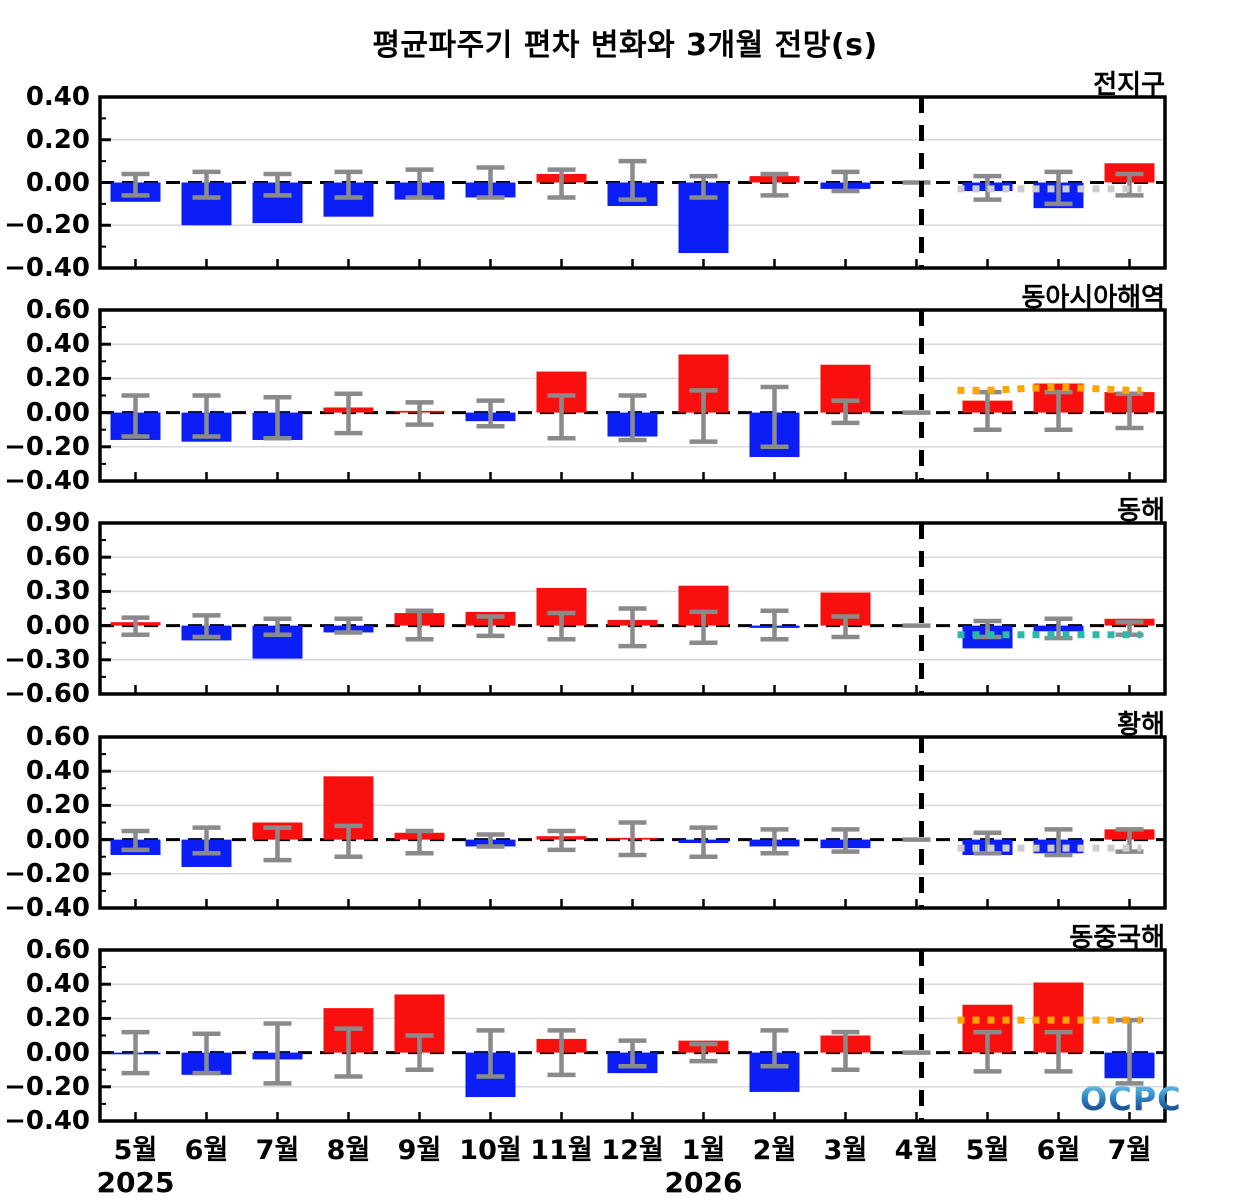 This screenshot has height=1200, width=1250. I want to click on forecast-dotted-line, so click(1049, 388).